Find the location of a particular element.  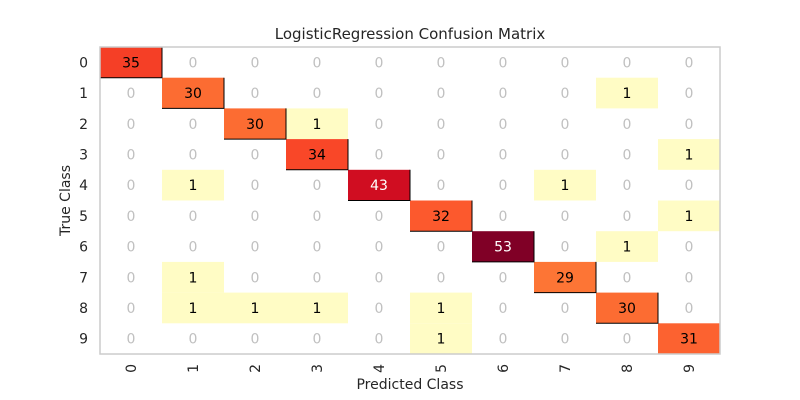

y-tick-label: 7 is located at coordinates (83, 278).